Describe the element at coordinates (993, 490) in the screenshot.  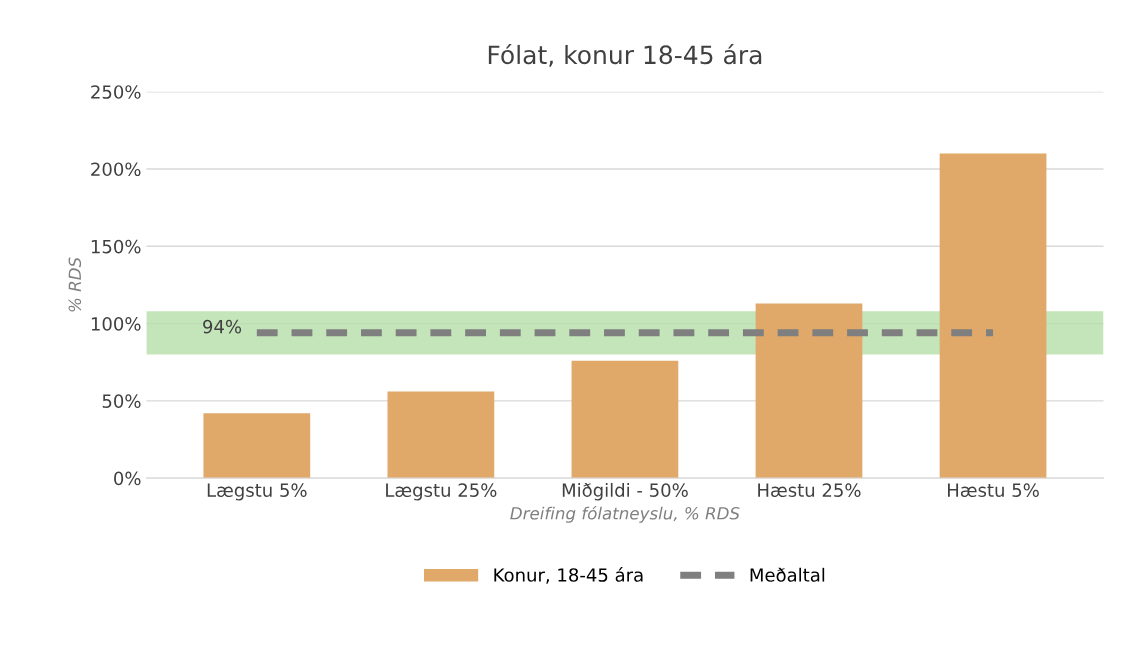
I see `x-tick-label: Hæstu 5%` at that location.